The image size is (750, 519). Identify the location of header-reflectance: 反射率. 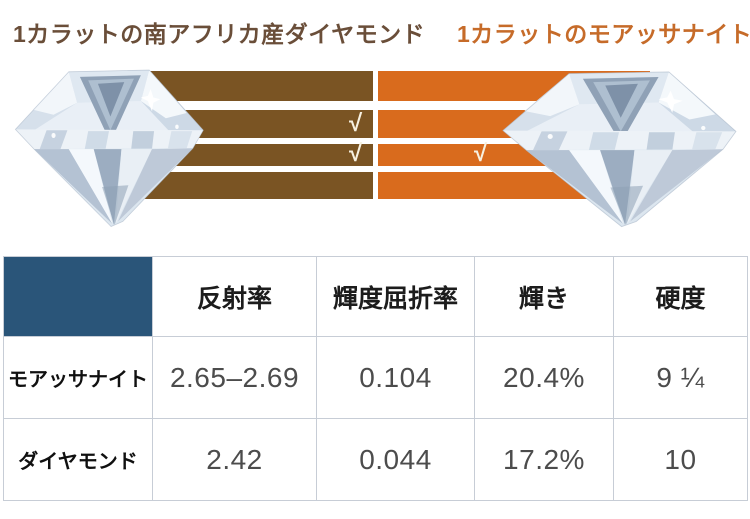
(234, 296).